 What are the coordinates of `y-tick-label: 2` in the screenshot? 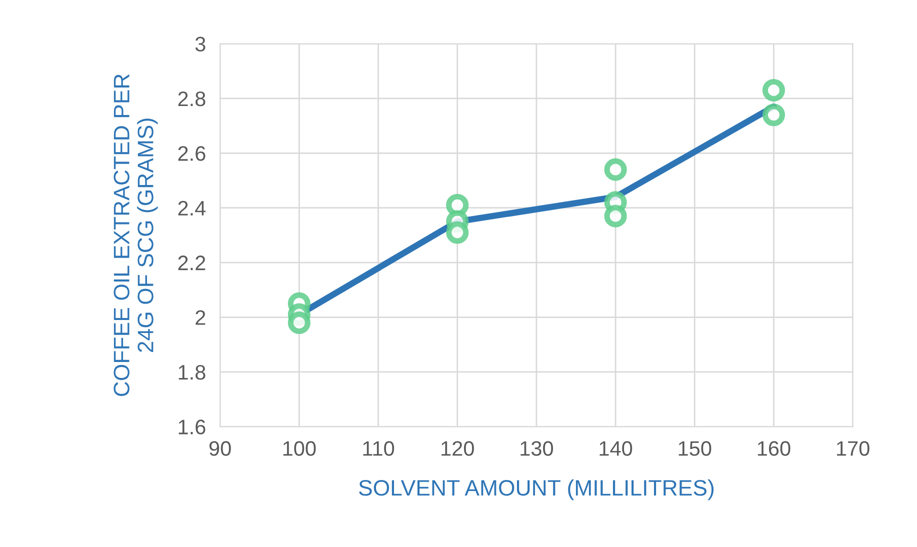 It's located at (201, 317).